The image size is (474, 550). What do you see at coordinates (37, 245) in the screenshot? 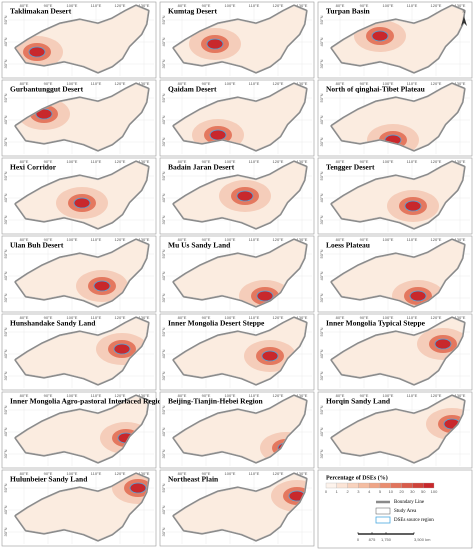
I see `panel-title: Ulan Buh Desert` at bounding box center [37, 245].